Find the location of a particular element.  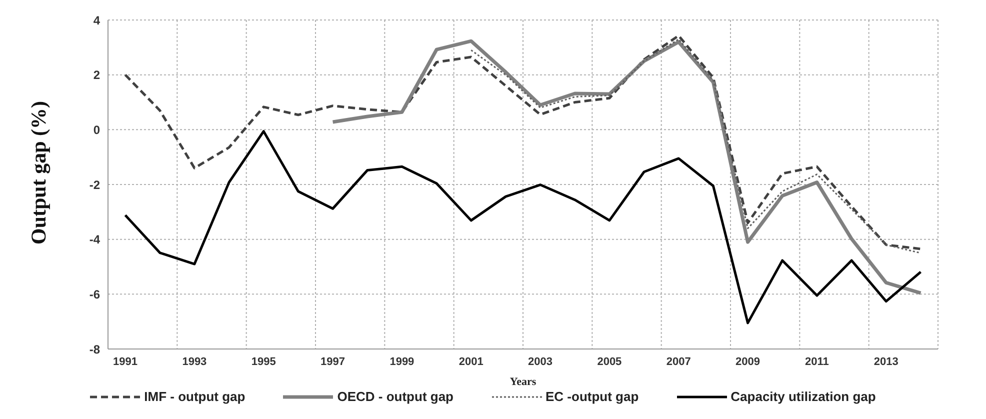

legend-label: OECD - output gap is located at coordinates (395, 396).